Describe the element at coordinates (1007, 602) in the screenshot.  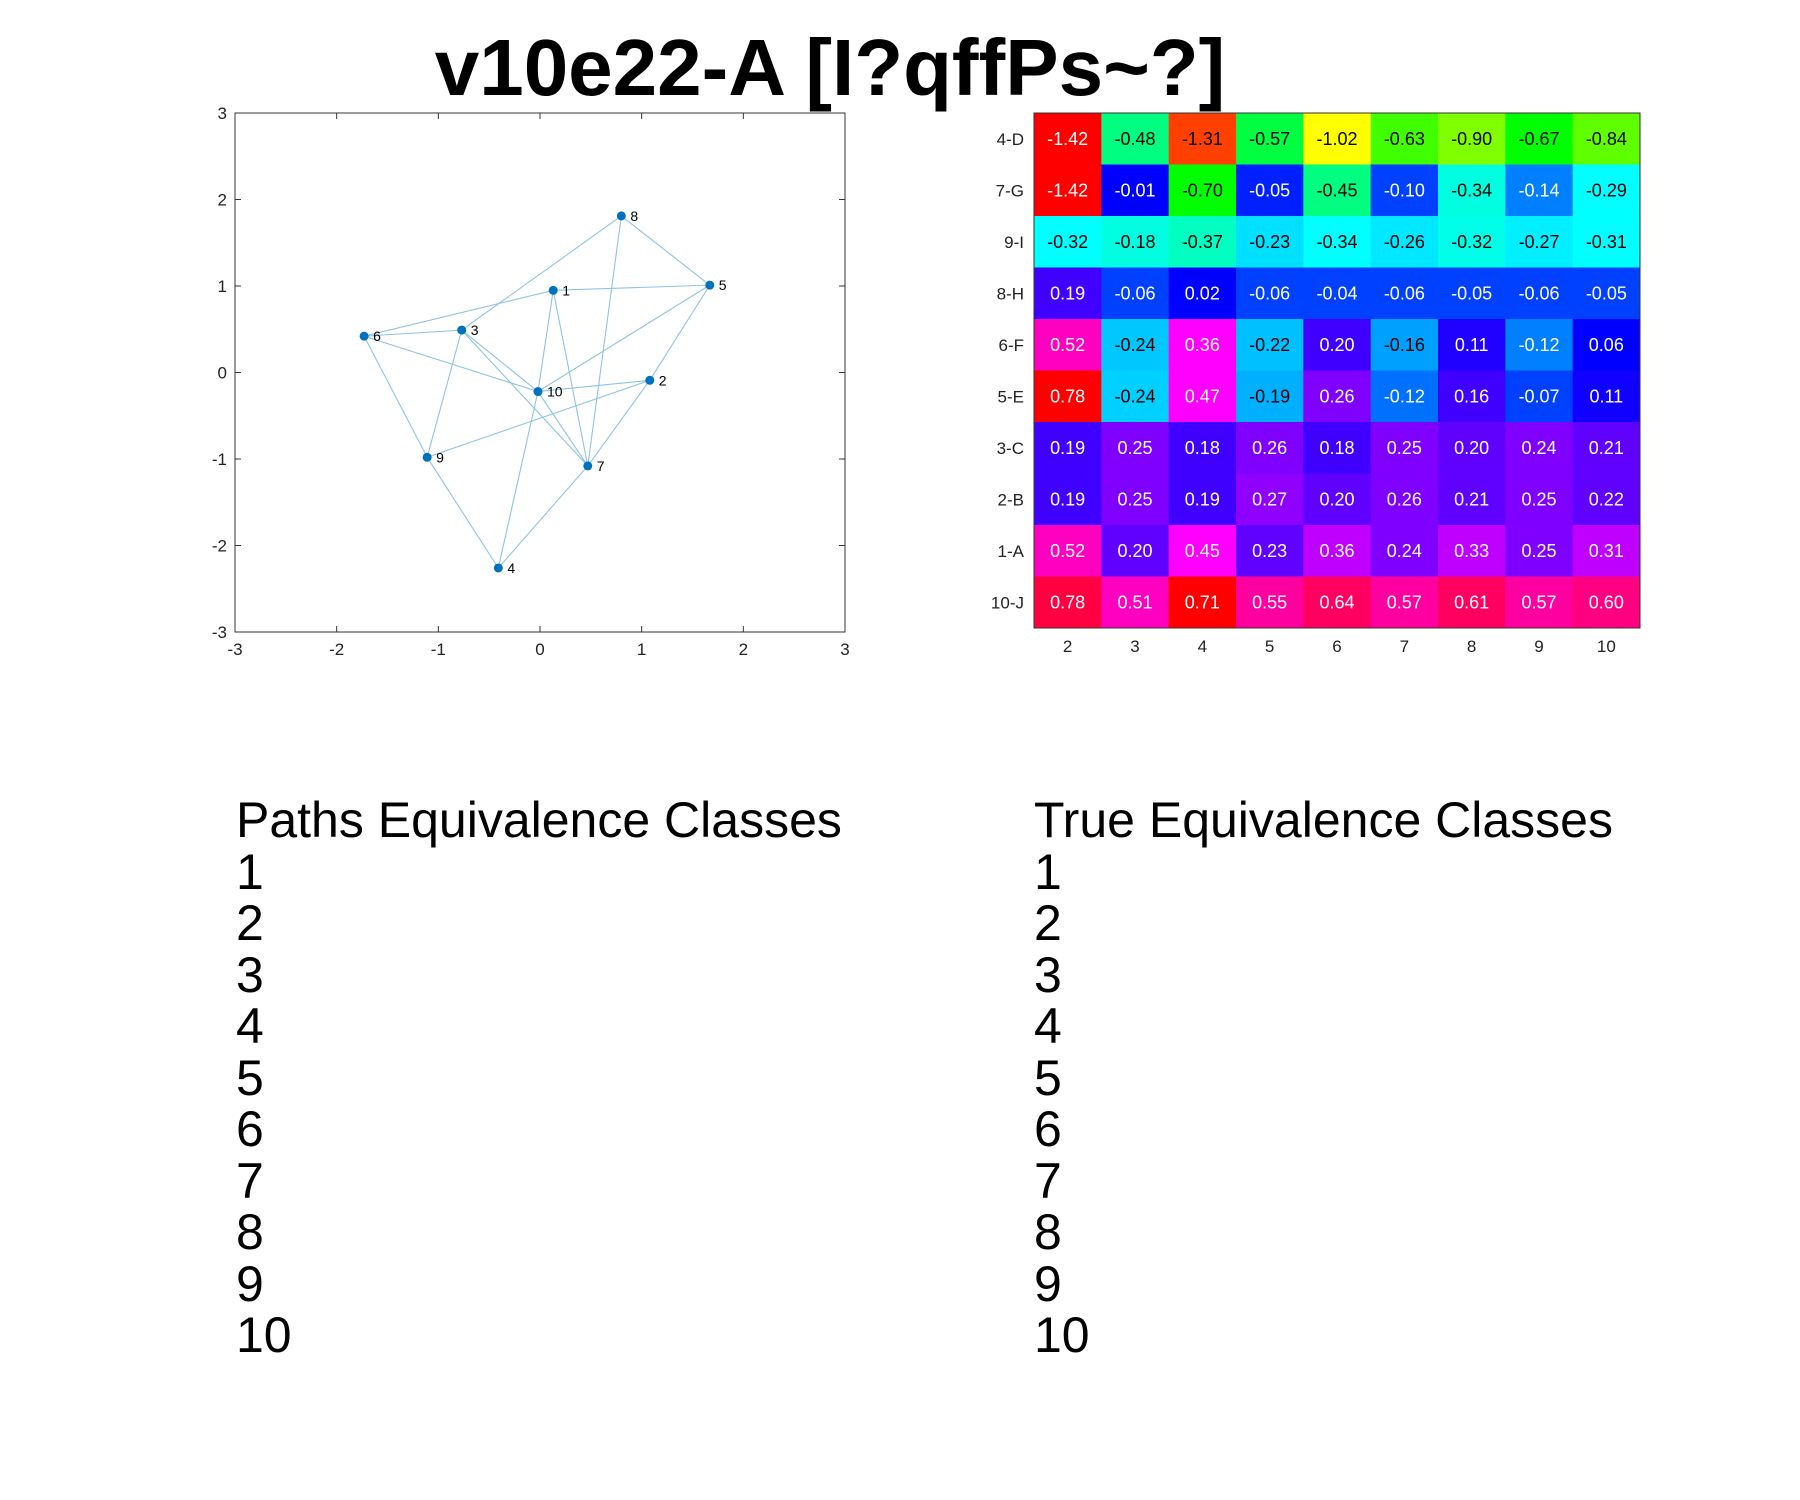
I see `heatmap-row-label: 10-J` at that location.